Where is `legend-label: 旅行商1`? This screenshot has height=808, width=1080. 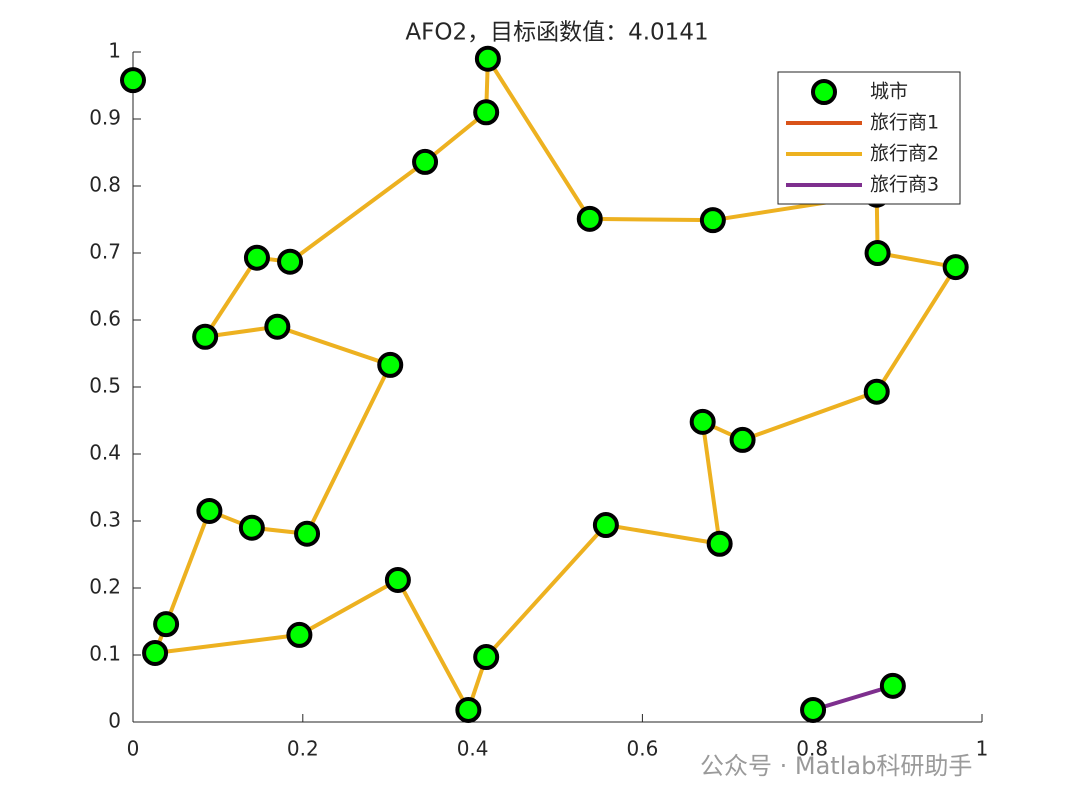 legend-label: 旅行商1 is located at coordinates (904, 123).